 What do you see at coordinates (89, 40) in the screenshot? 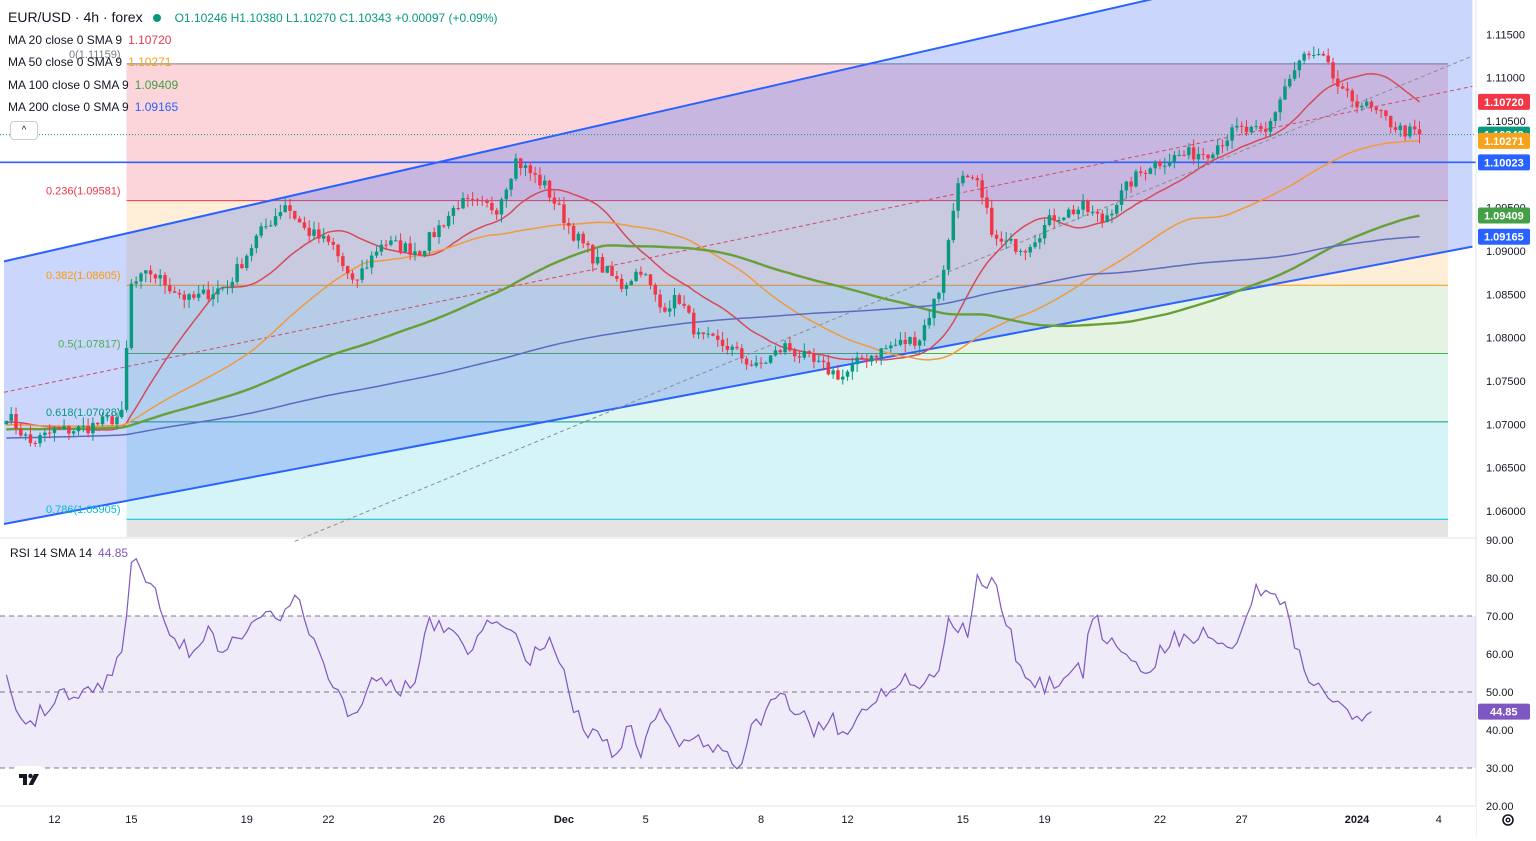
I see `ma20-legend: MA 20 close 0 SMA 9 1.10720` at bounding box center [89, 40].